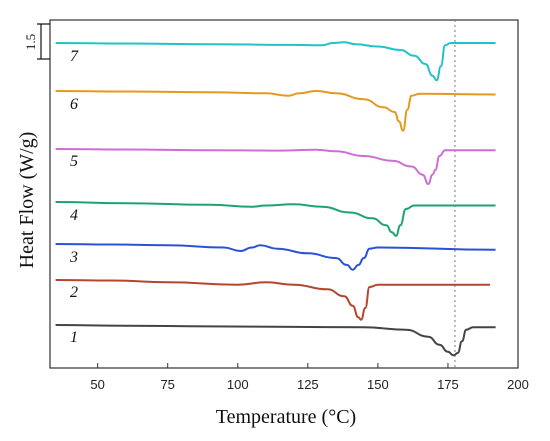  I want to click on x-tick-label: 150, so click(378, 384).